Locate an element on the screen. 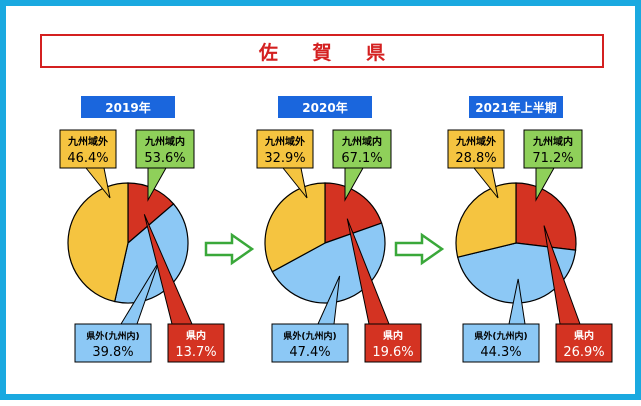 Image resolution: width=641 pixels, height=406 pixels. callout-in-prefecture-value: 13.7% is located at coordinates (195, 352).